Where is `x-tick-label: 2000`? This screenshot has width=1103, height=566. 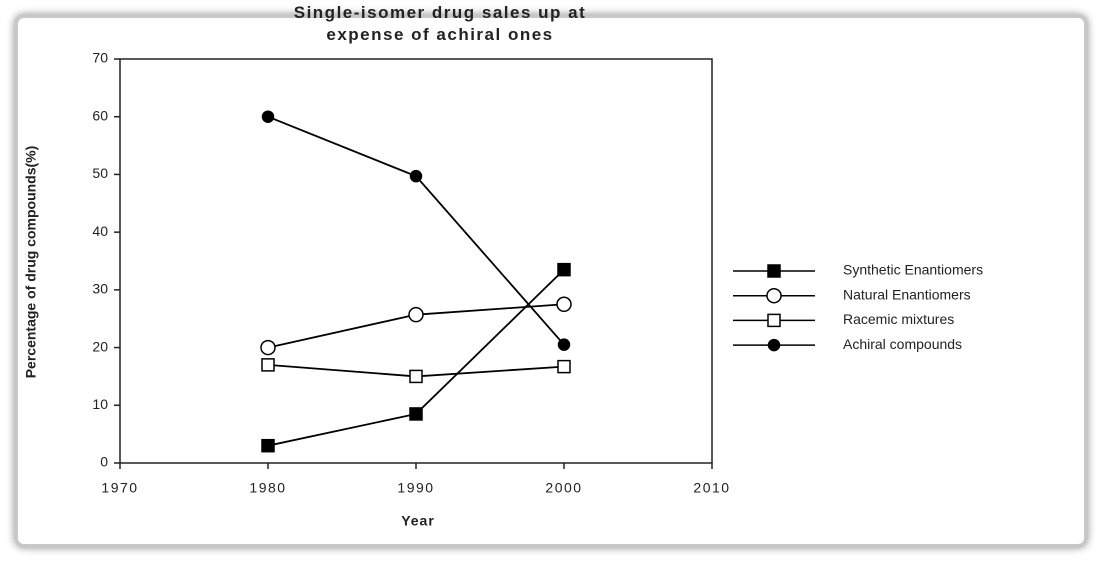
x-tick-label: 2000 is located at coordinates (563, 488).